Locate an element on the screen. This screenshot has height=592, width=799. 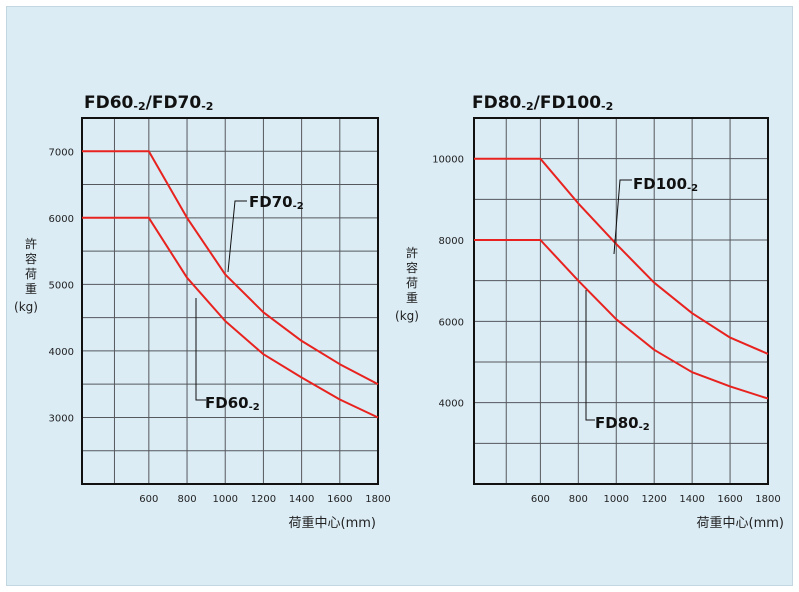
chart-title: FD60-2/FD70-2 is located at coordinates (148, 103).